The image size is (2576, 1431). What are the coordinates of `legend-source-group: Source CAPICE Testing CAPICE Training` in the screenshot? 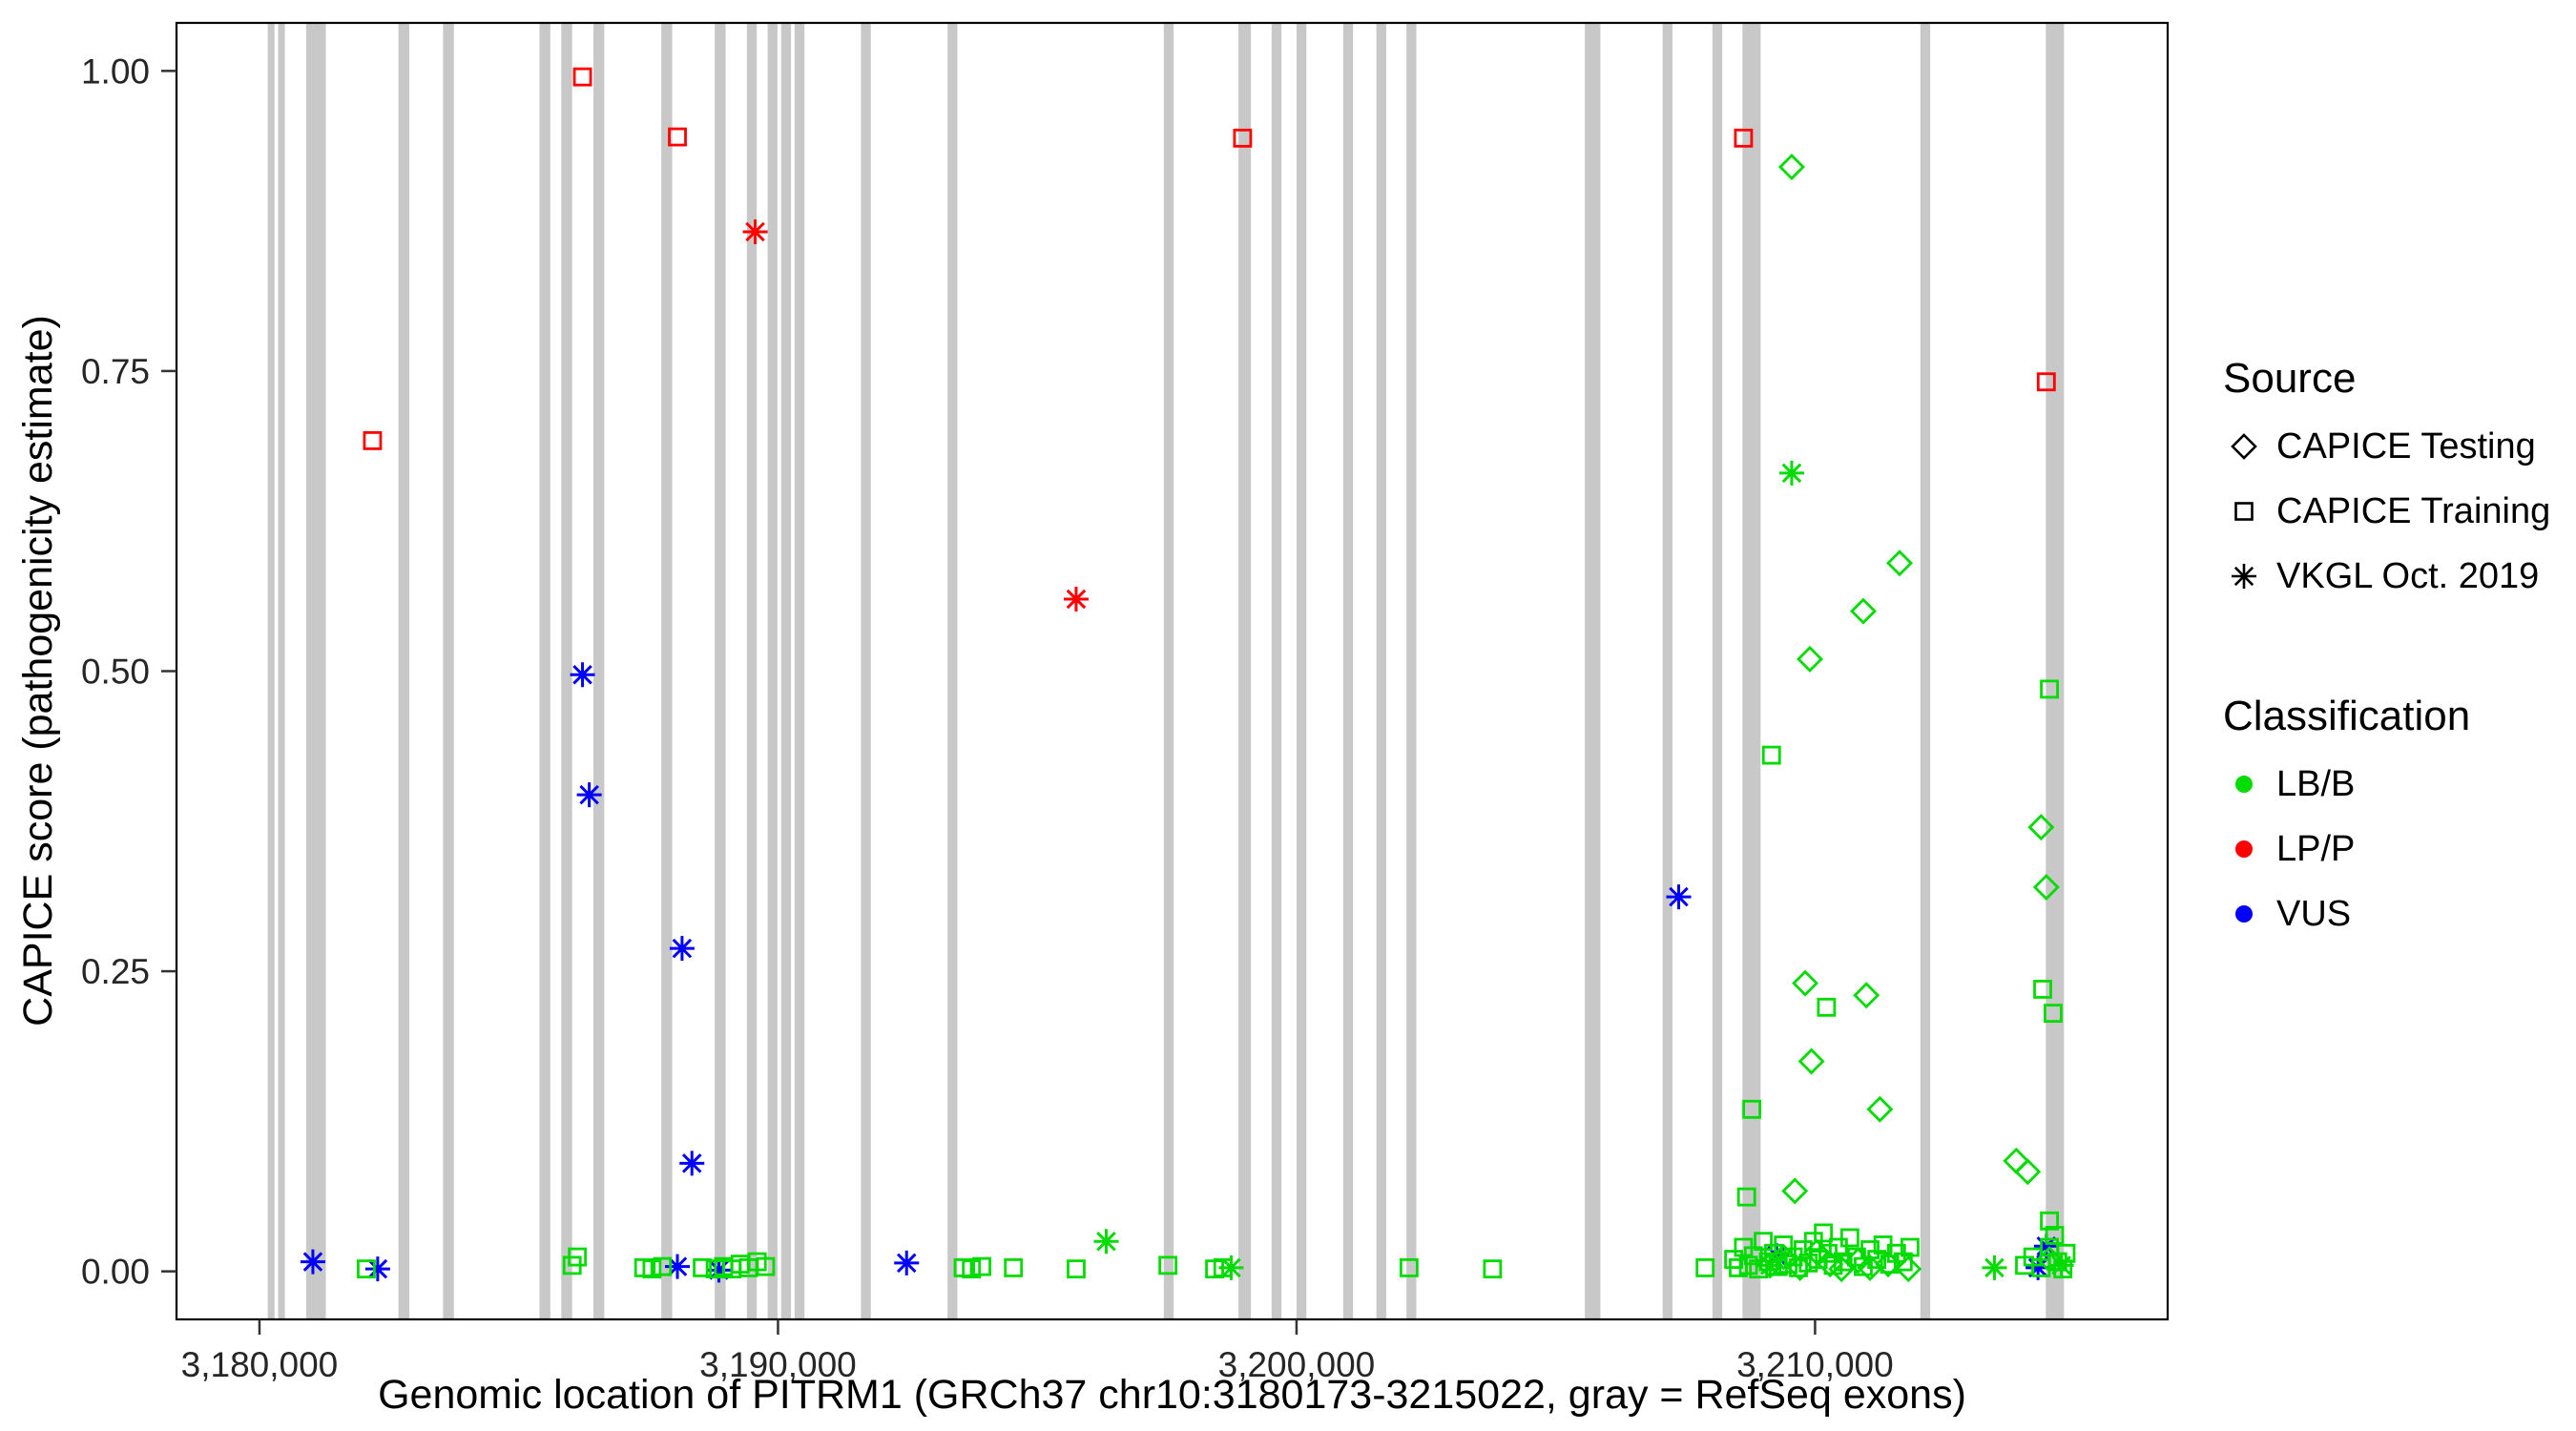 It's located at (2386, 476).